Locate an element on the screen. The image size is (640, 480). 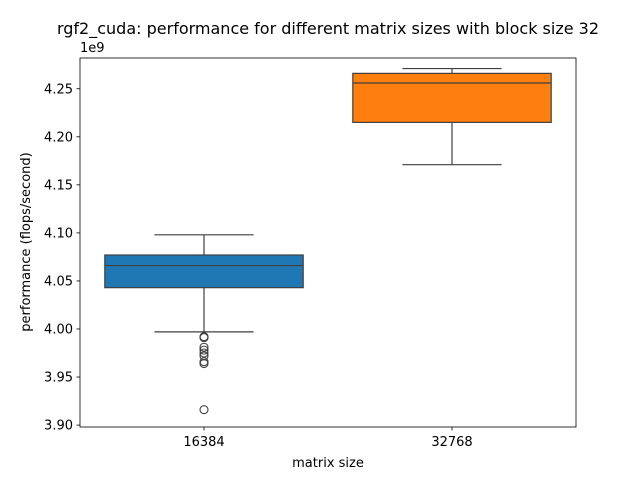
y-axis-offset-label: 1e9 is located at coordinates (92, 48).